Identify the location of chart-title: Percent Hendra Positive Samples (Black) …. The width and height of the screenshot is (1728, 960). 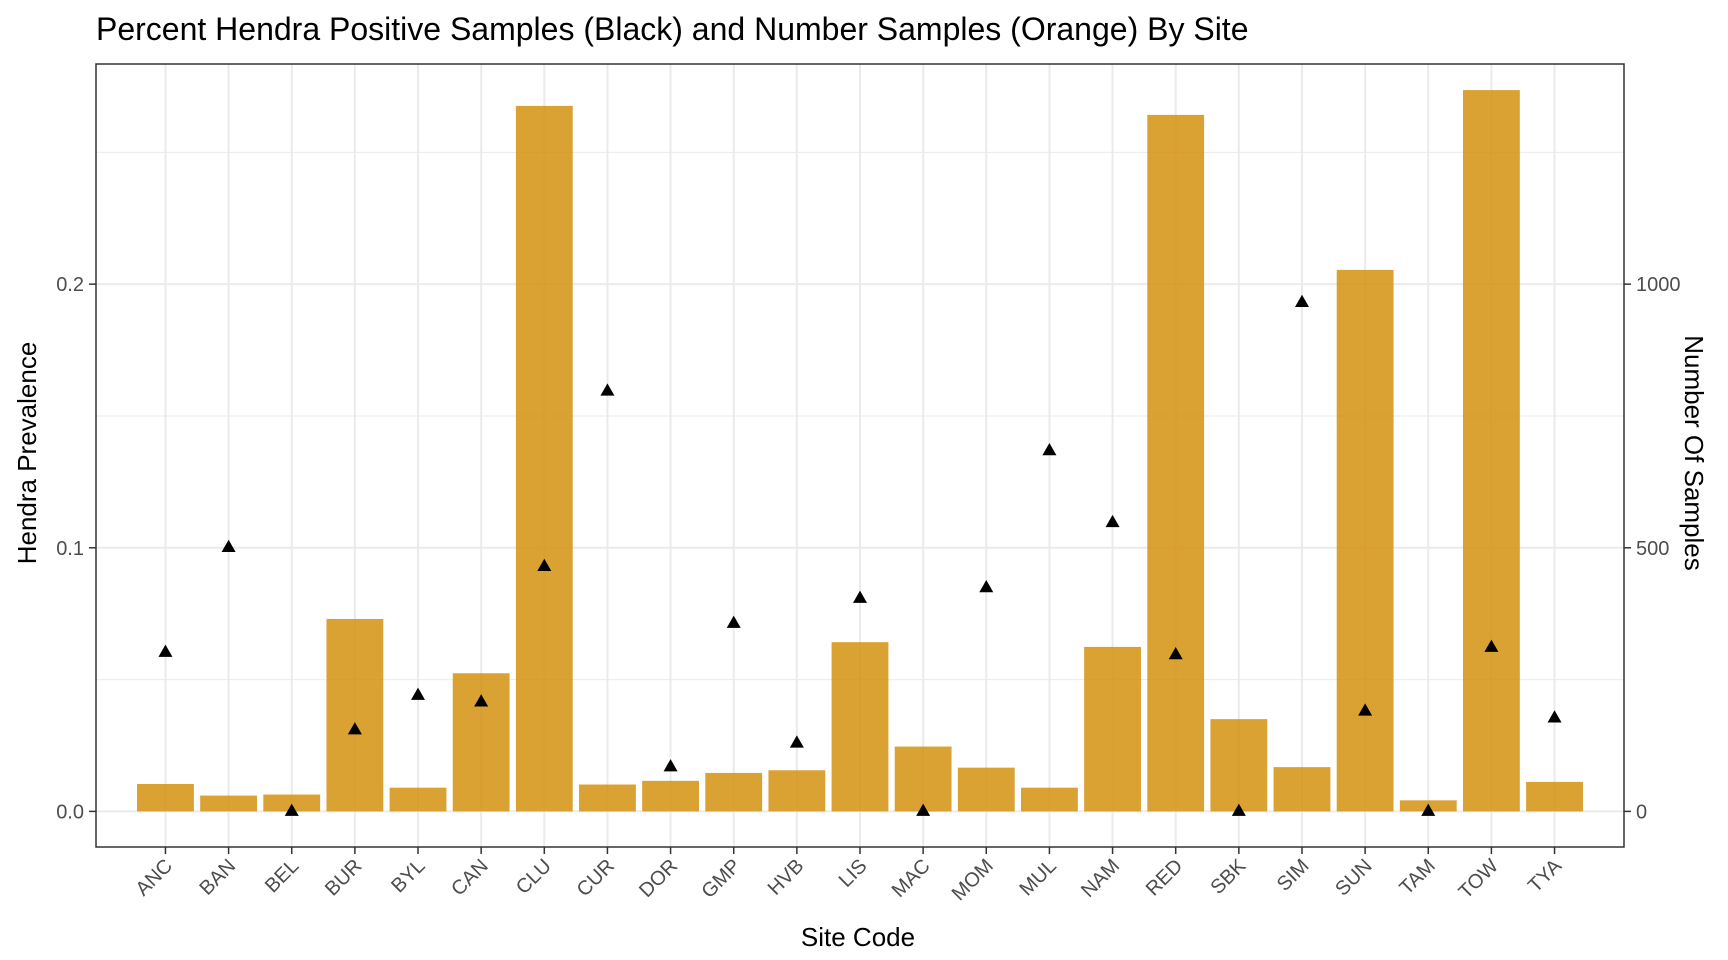
(672, 29).